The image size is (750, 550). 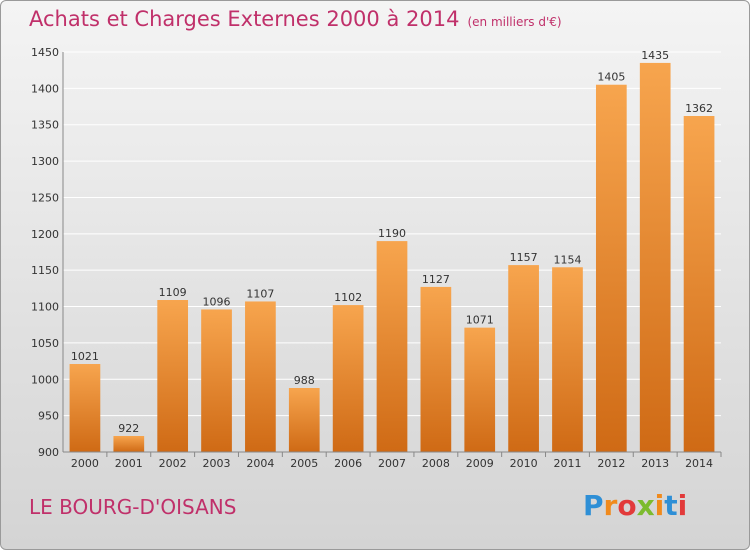 What do you see at coordinates (514, 22) in the screenshot?
I see `chart-title-unit: (en milliers d'€)` at bounding box center [514, 22].